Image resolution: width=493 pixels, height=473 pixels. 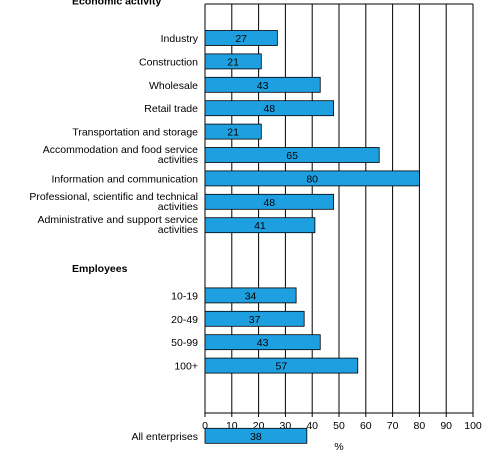 I want to click on data-label: 38, so click(x=256, y=437).